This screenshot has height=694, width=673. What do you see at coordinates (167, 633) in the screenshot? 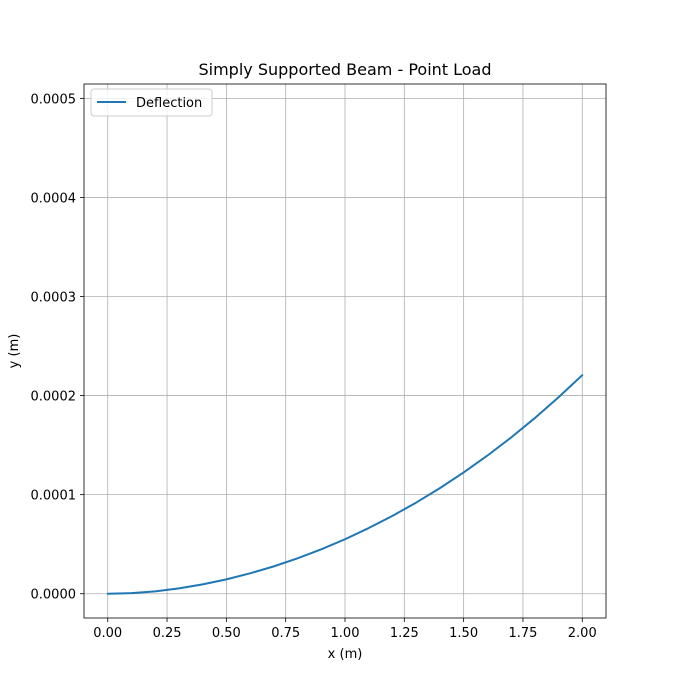
I see `x-tick-label: 0.25` at bounding box center [167, 633].